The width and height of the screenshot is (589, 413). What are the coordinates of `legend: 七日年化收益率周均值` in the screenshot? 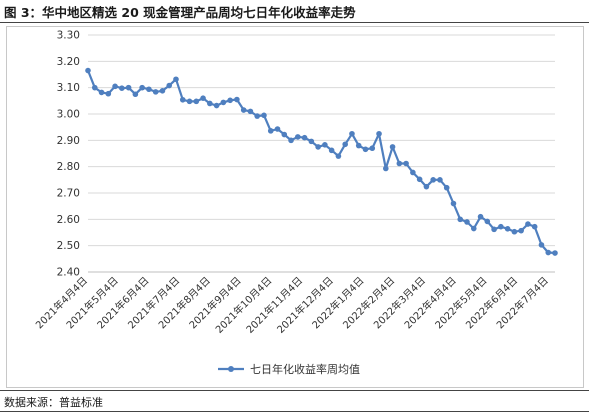 It's located at (289, 369).